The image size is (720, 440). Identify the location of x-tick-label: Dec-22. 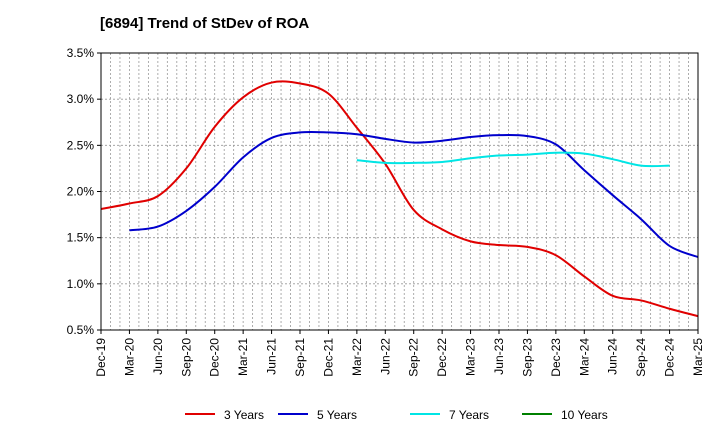
(442, 357).